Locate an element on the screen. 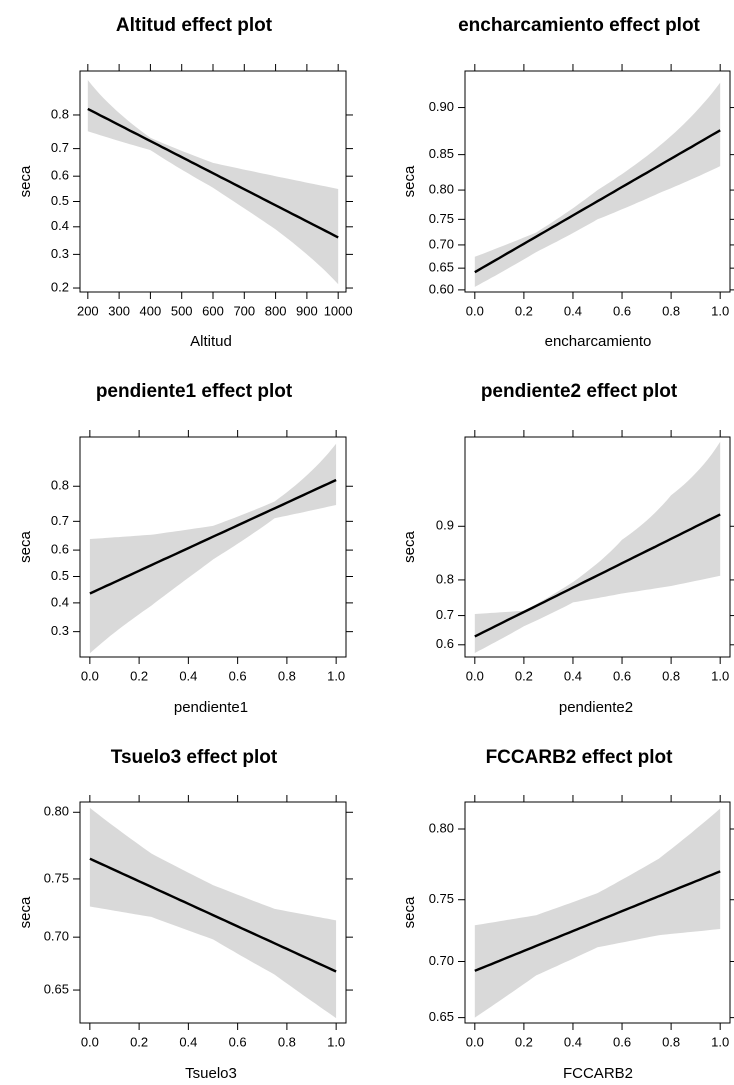 The height and width of the screenshot is (1085, 734). y-tick-label: 0.3 is located at coordinates (60, 630).